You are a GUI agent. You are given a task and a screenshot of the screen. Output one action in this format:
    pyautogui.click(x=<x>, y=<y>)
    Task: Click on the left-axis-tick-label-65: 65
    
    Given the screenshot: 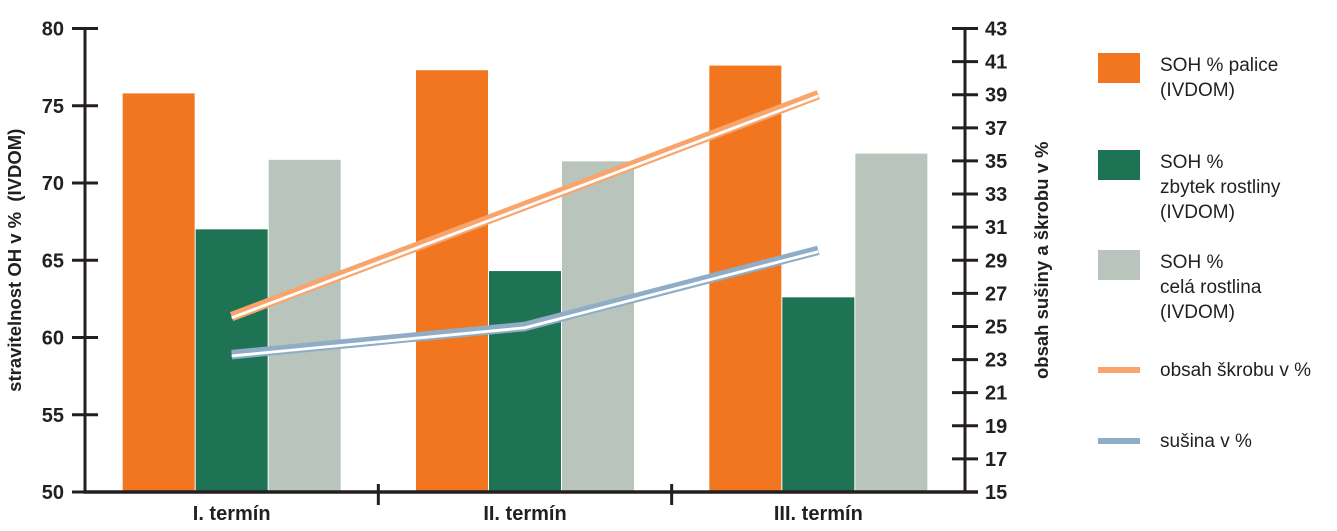 What is the action you would take?
    pyautogui.click(x=53, y=261)
    